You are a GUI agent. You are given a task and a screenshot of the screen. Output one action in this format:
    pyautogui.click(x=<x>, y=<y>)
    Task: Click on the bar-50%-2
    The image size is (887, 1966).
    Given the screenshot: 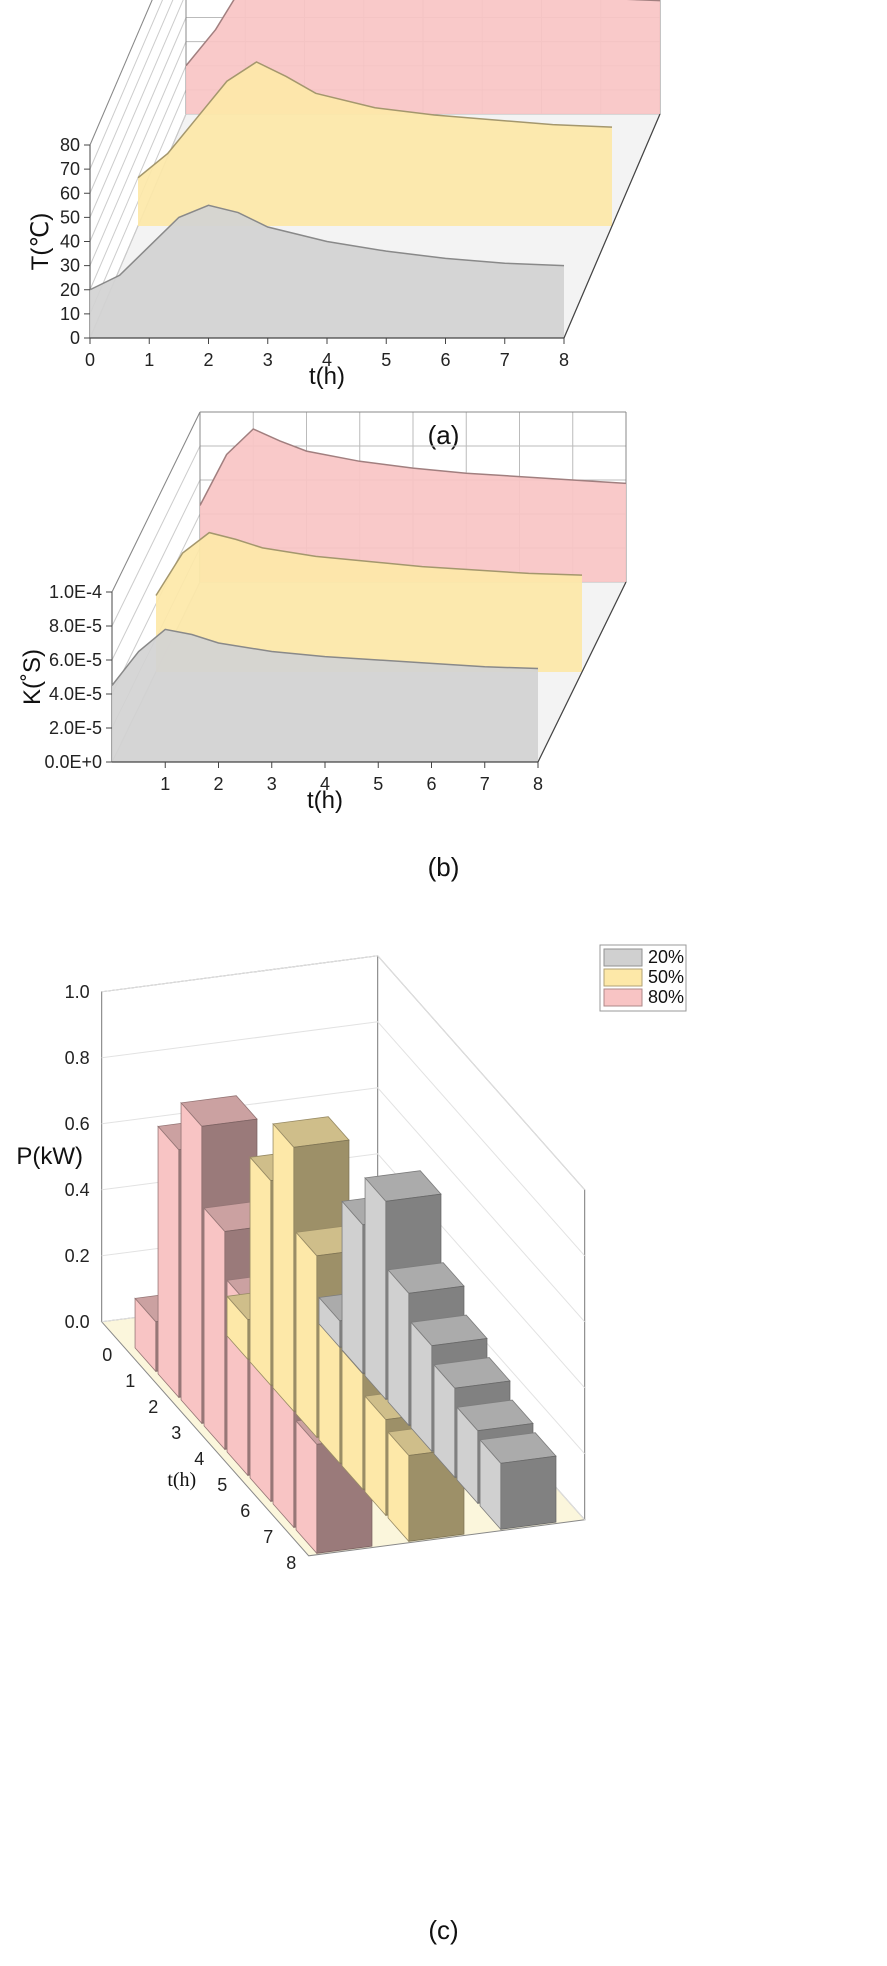 What is the action you would take?
    pyautogui.click(x=260, y=1271)
    